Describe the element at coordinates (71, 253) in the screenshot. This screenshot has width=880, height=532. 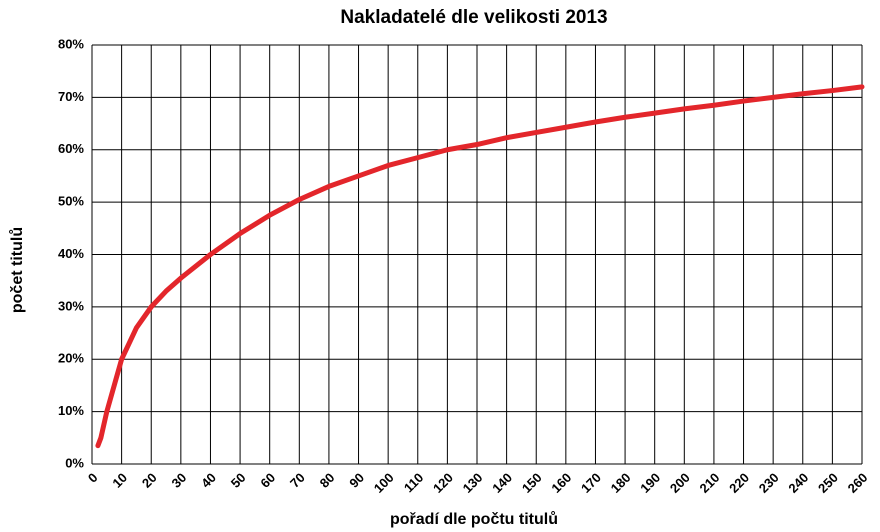
I see `y-tick-label: 40%` at that location.